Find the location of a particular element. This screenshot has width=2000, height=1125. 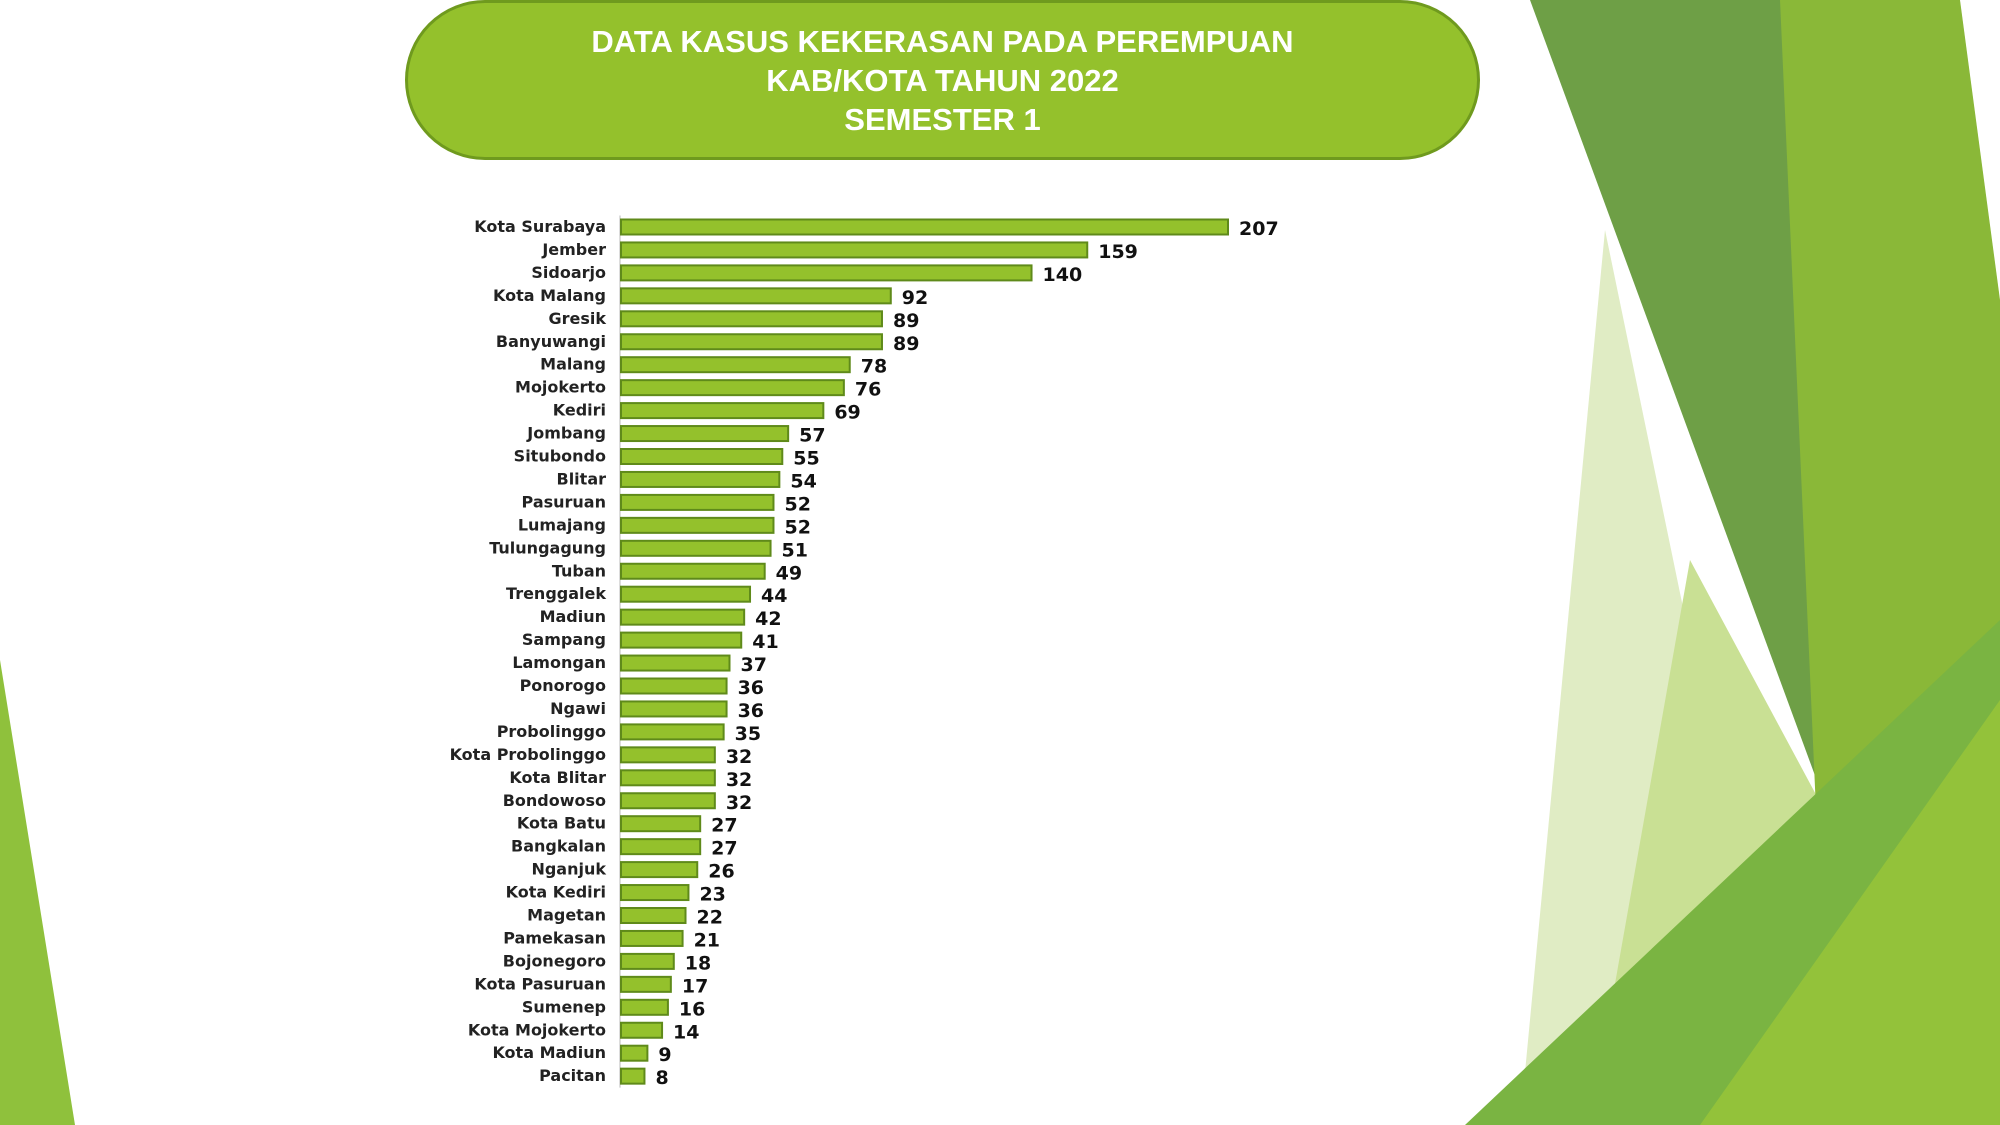

data-label: 51 is located at coordinates (795, 550).